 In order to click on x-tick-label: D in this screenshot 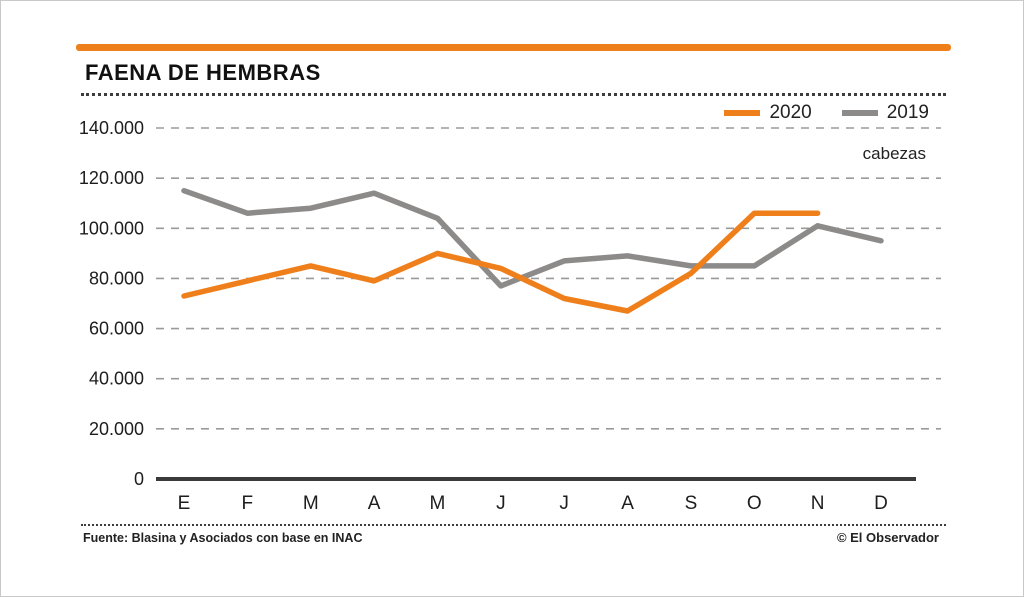, I will do `click(881, 503)`.